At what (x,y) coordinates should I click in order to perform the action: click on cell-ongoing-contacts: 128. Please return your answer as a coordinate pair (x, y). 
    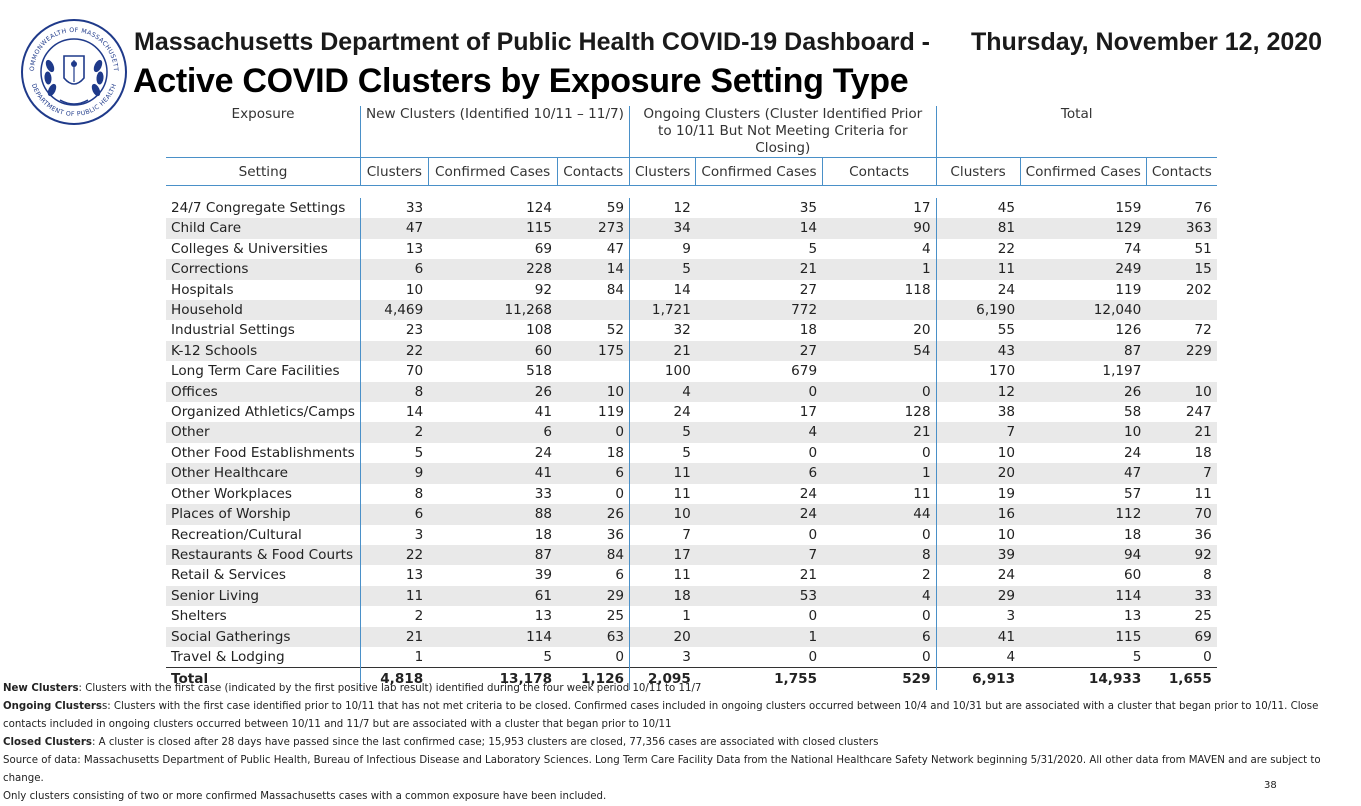
    Looking at the image, I should click on (917, 412).